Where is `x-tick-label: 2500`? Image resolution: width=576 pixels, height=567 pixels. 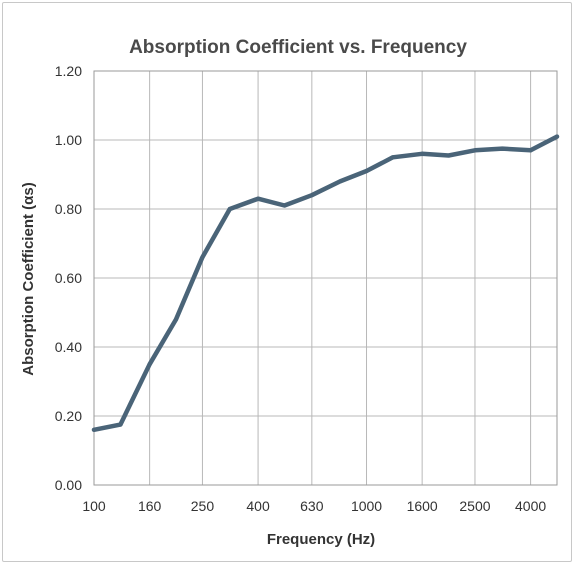 x-tick-label: 2500 is located at coordinates (474, 506).